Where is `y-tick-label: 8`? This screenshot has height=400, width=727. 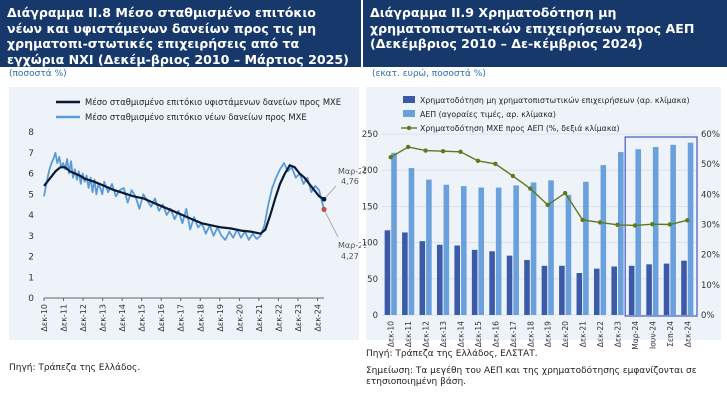
y-tick-label: 8 is located at coordinates (31, 133).